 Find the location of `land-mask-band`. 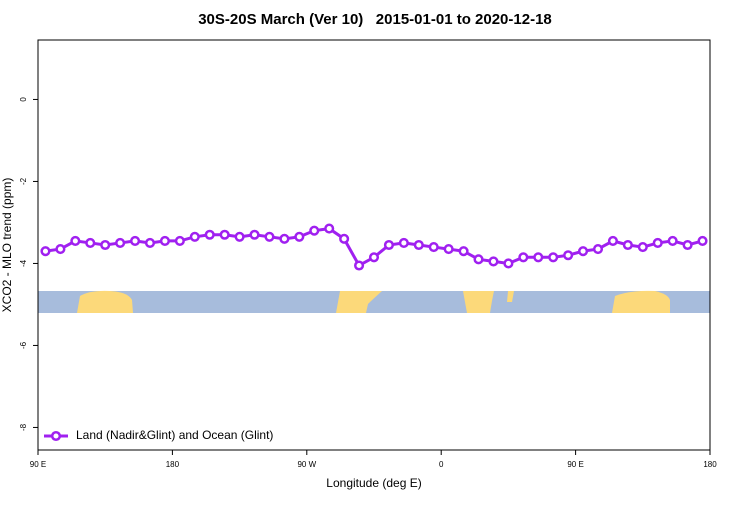

land-mask-band is located at coordinates (374, 301).